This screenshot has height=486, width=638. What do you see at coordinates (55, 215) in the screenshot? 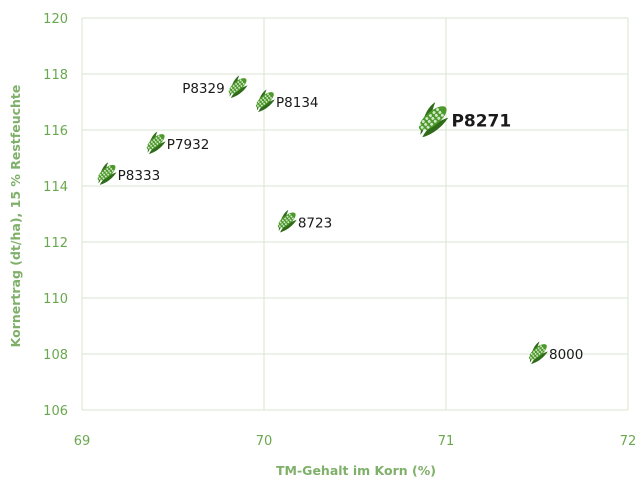
I see `y-axis-ticks: 106 108 110 112 114 116 118 120` at bounding box center [55, 215].